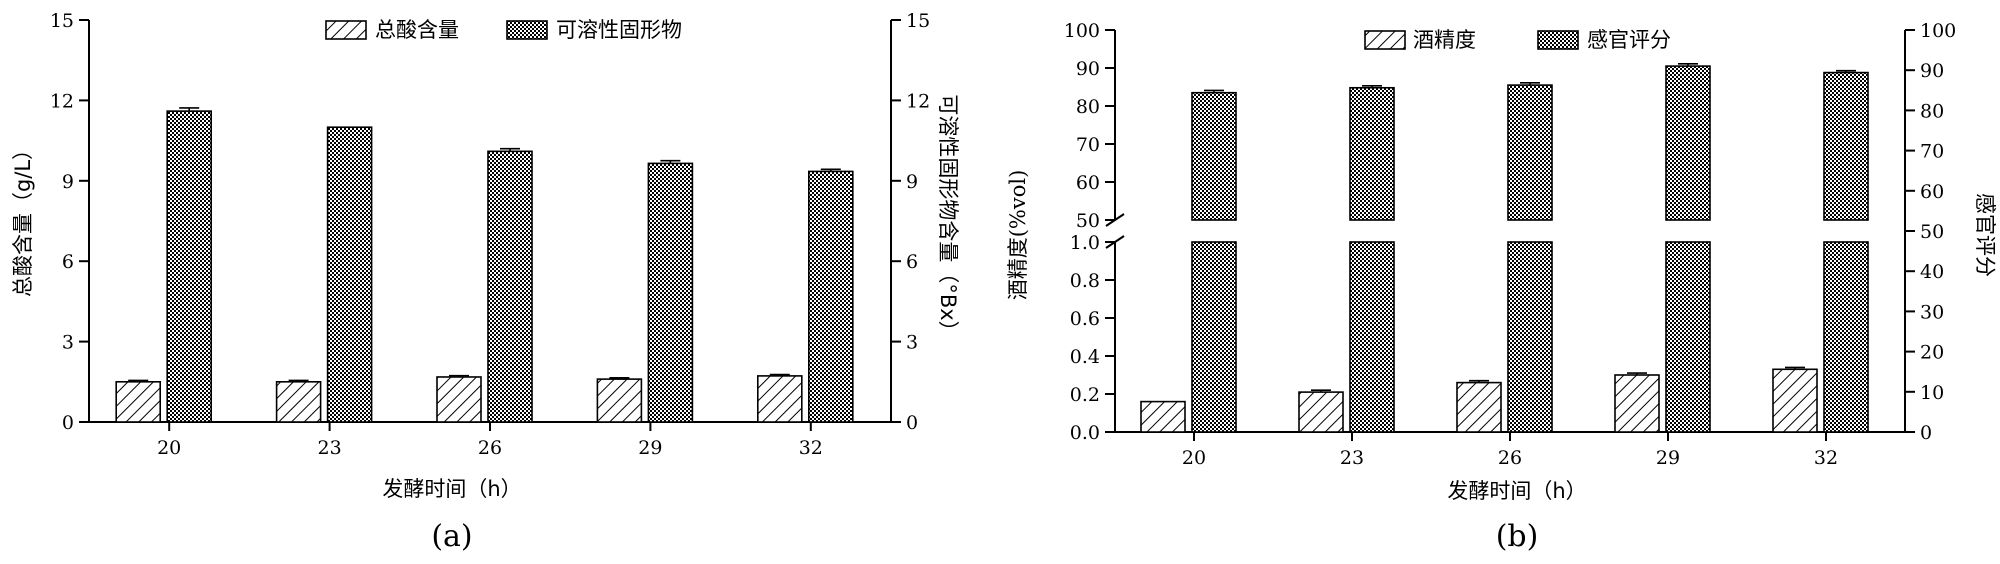 This screenshot has width=2000, height=564. What do you see at coordinates (490, 448) in the screenshot?
I see `x-tick-label-a: 26` at bounding box center [490, 448].